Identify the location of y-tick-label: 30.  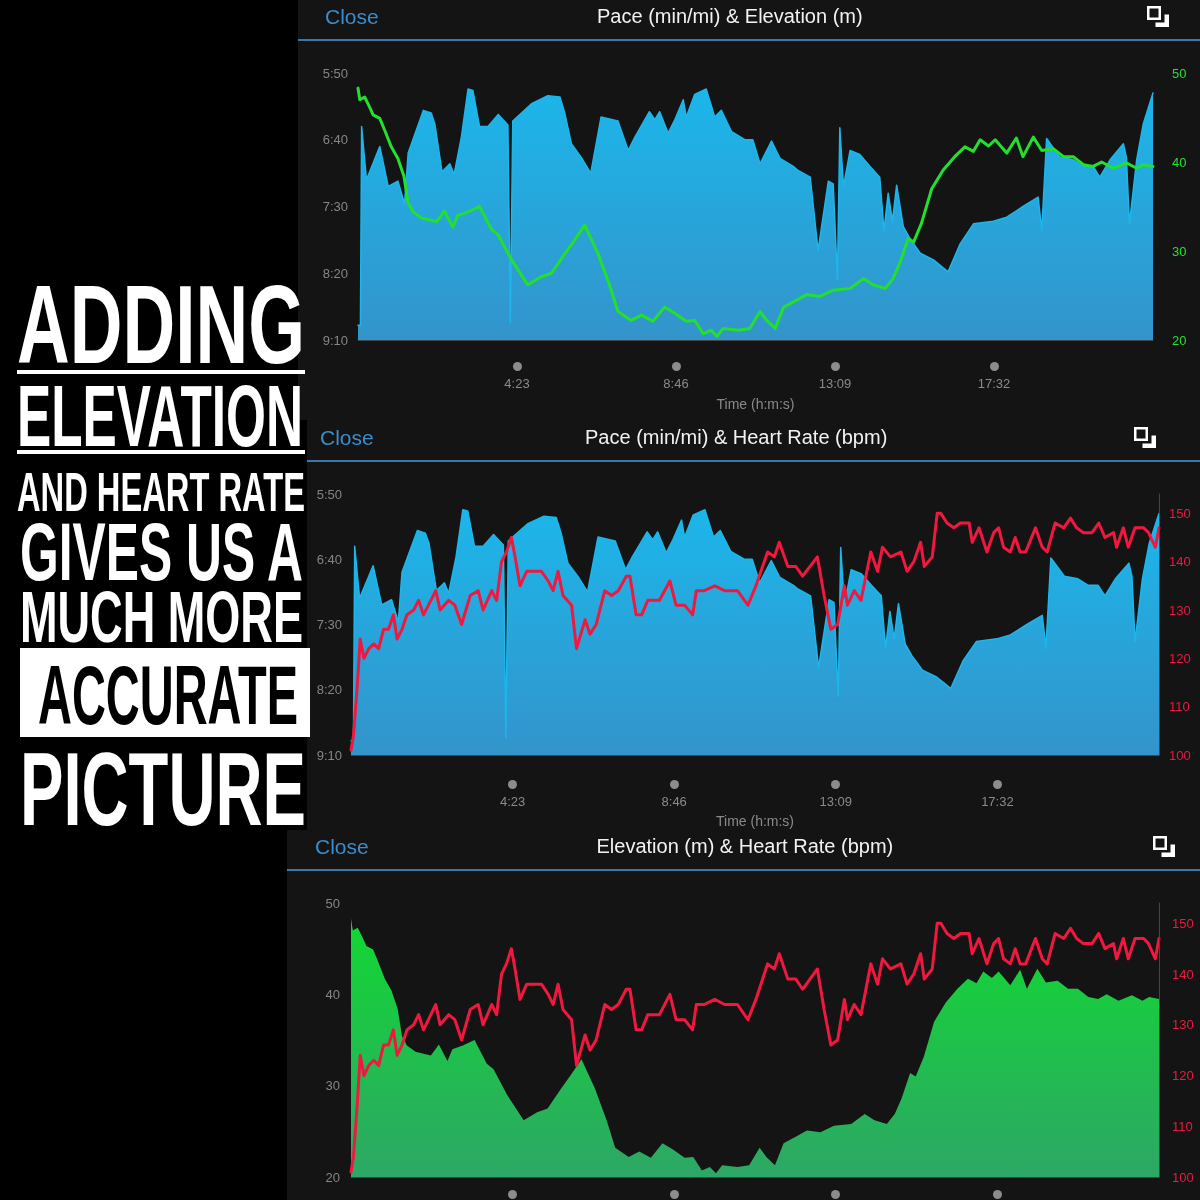
(332, 1086).